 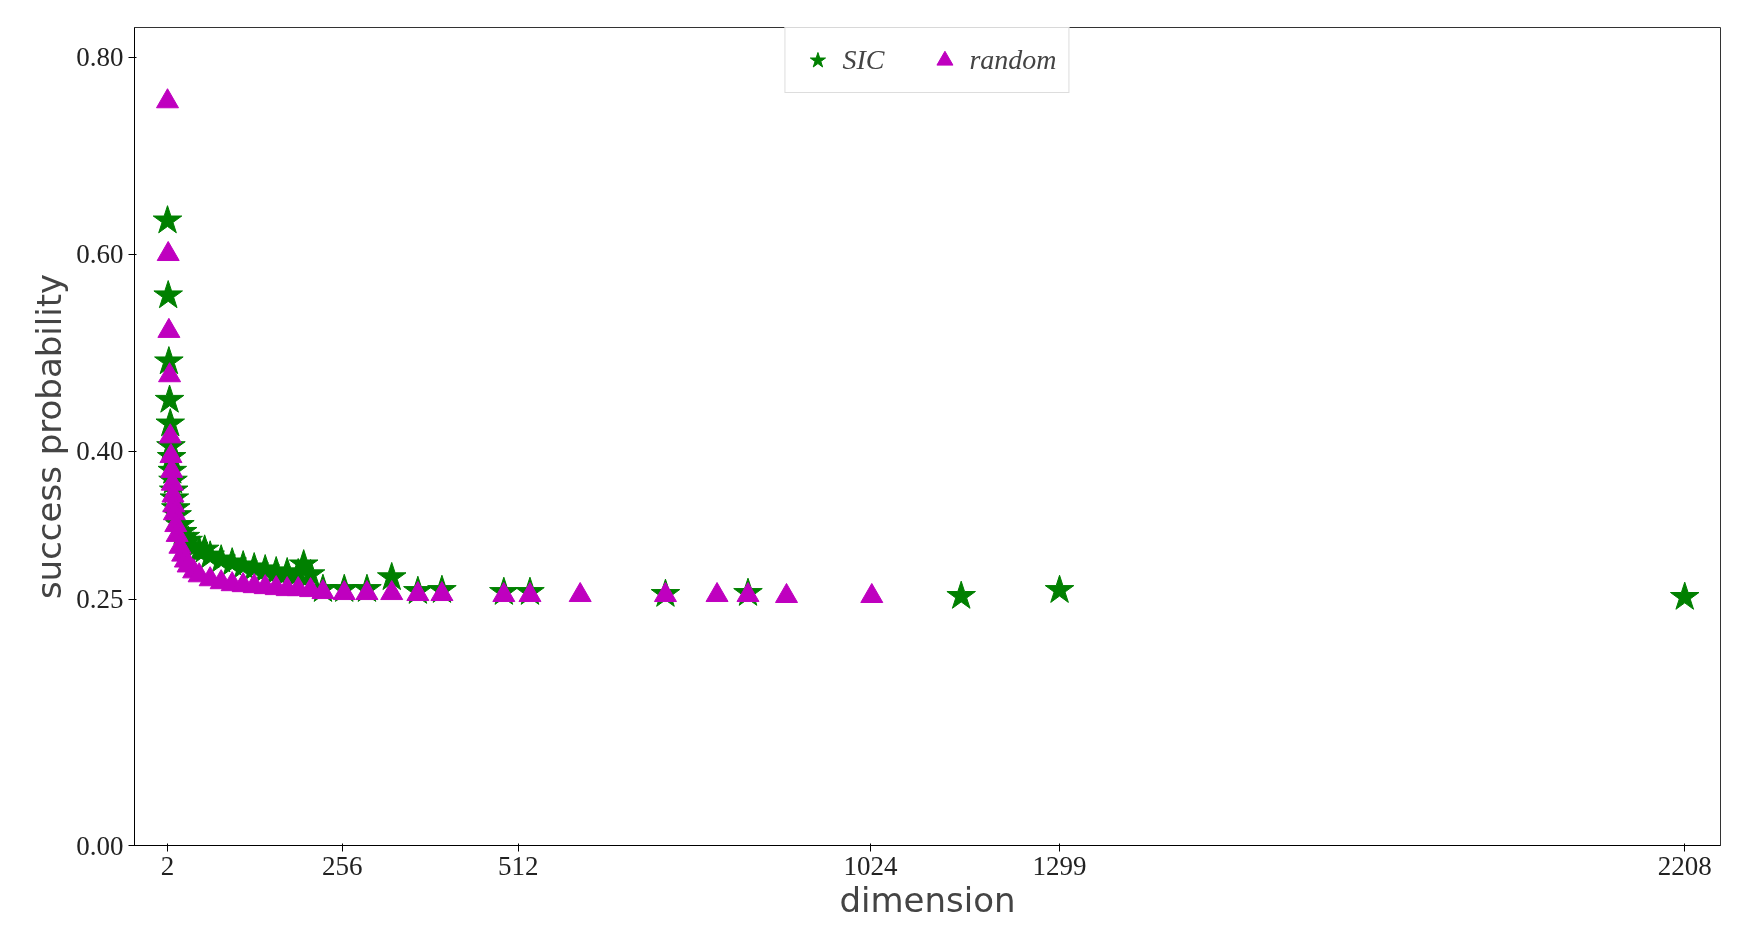 What do you see at coordinates (1013, 60) in the screenshot?
I see `legend-label: random` at bounding box center [1013, 60].